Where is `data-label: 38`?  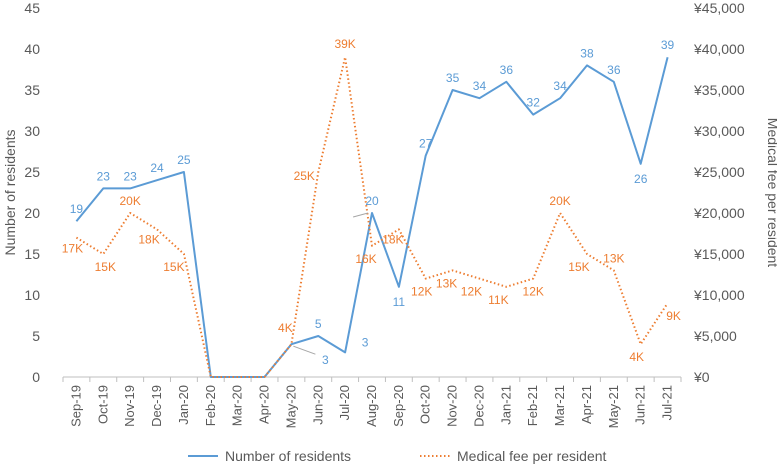
data-label: 38 is located at coordinates (587, 53).